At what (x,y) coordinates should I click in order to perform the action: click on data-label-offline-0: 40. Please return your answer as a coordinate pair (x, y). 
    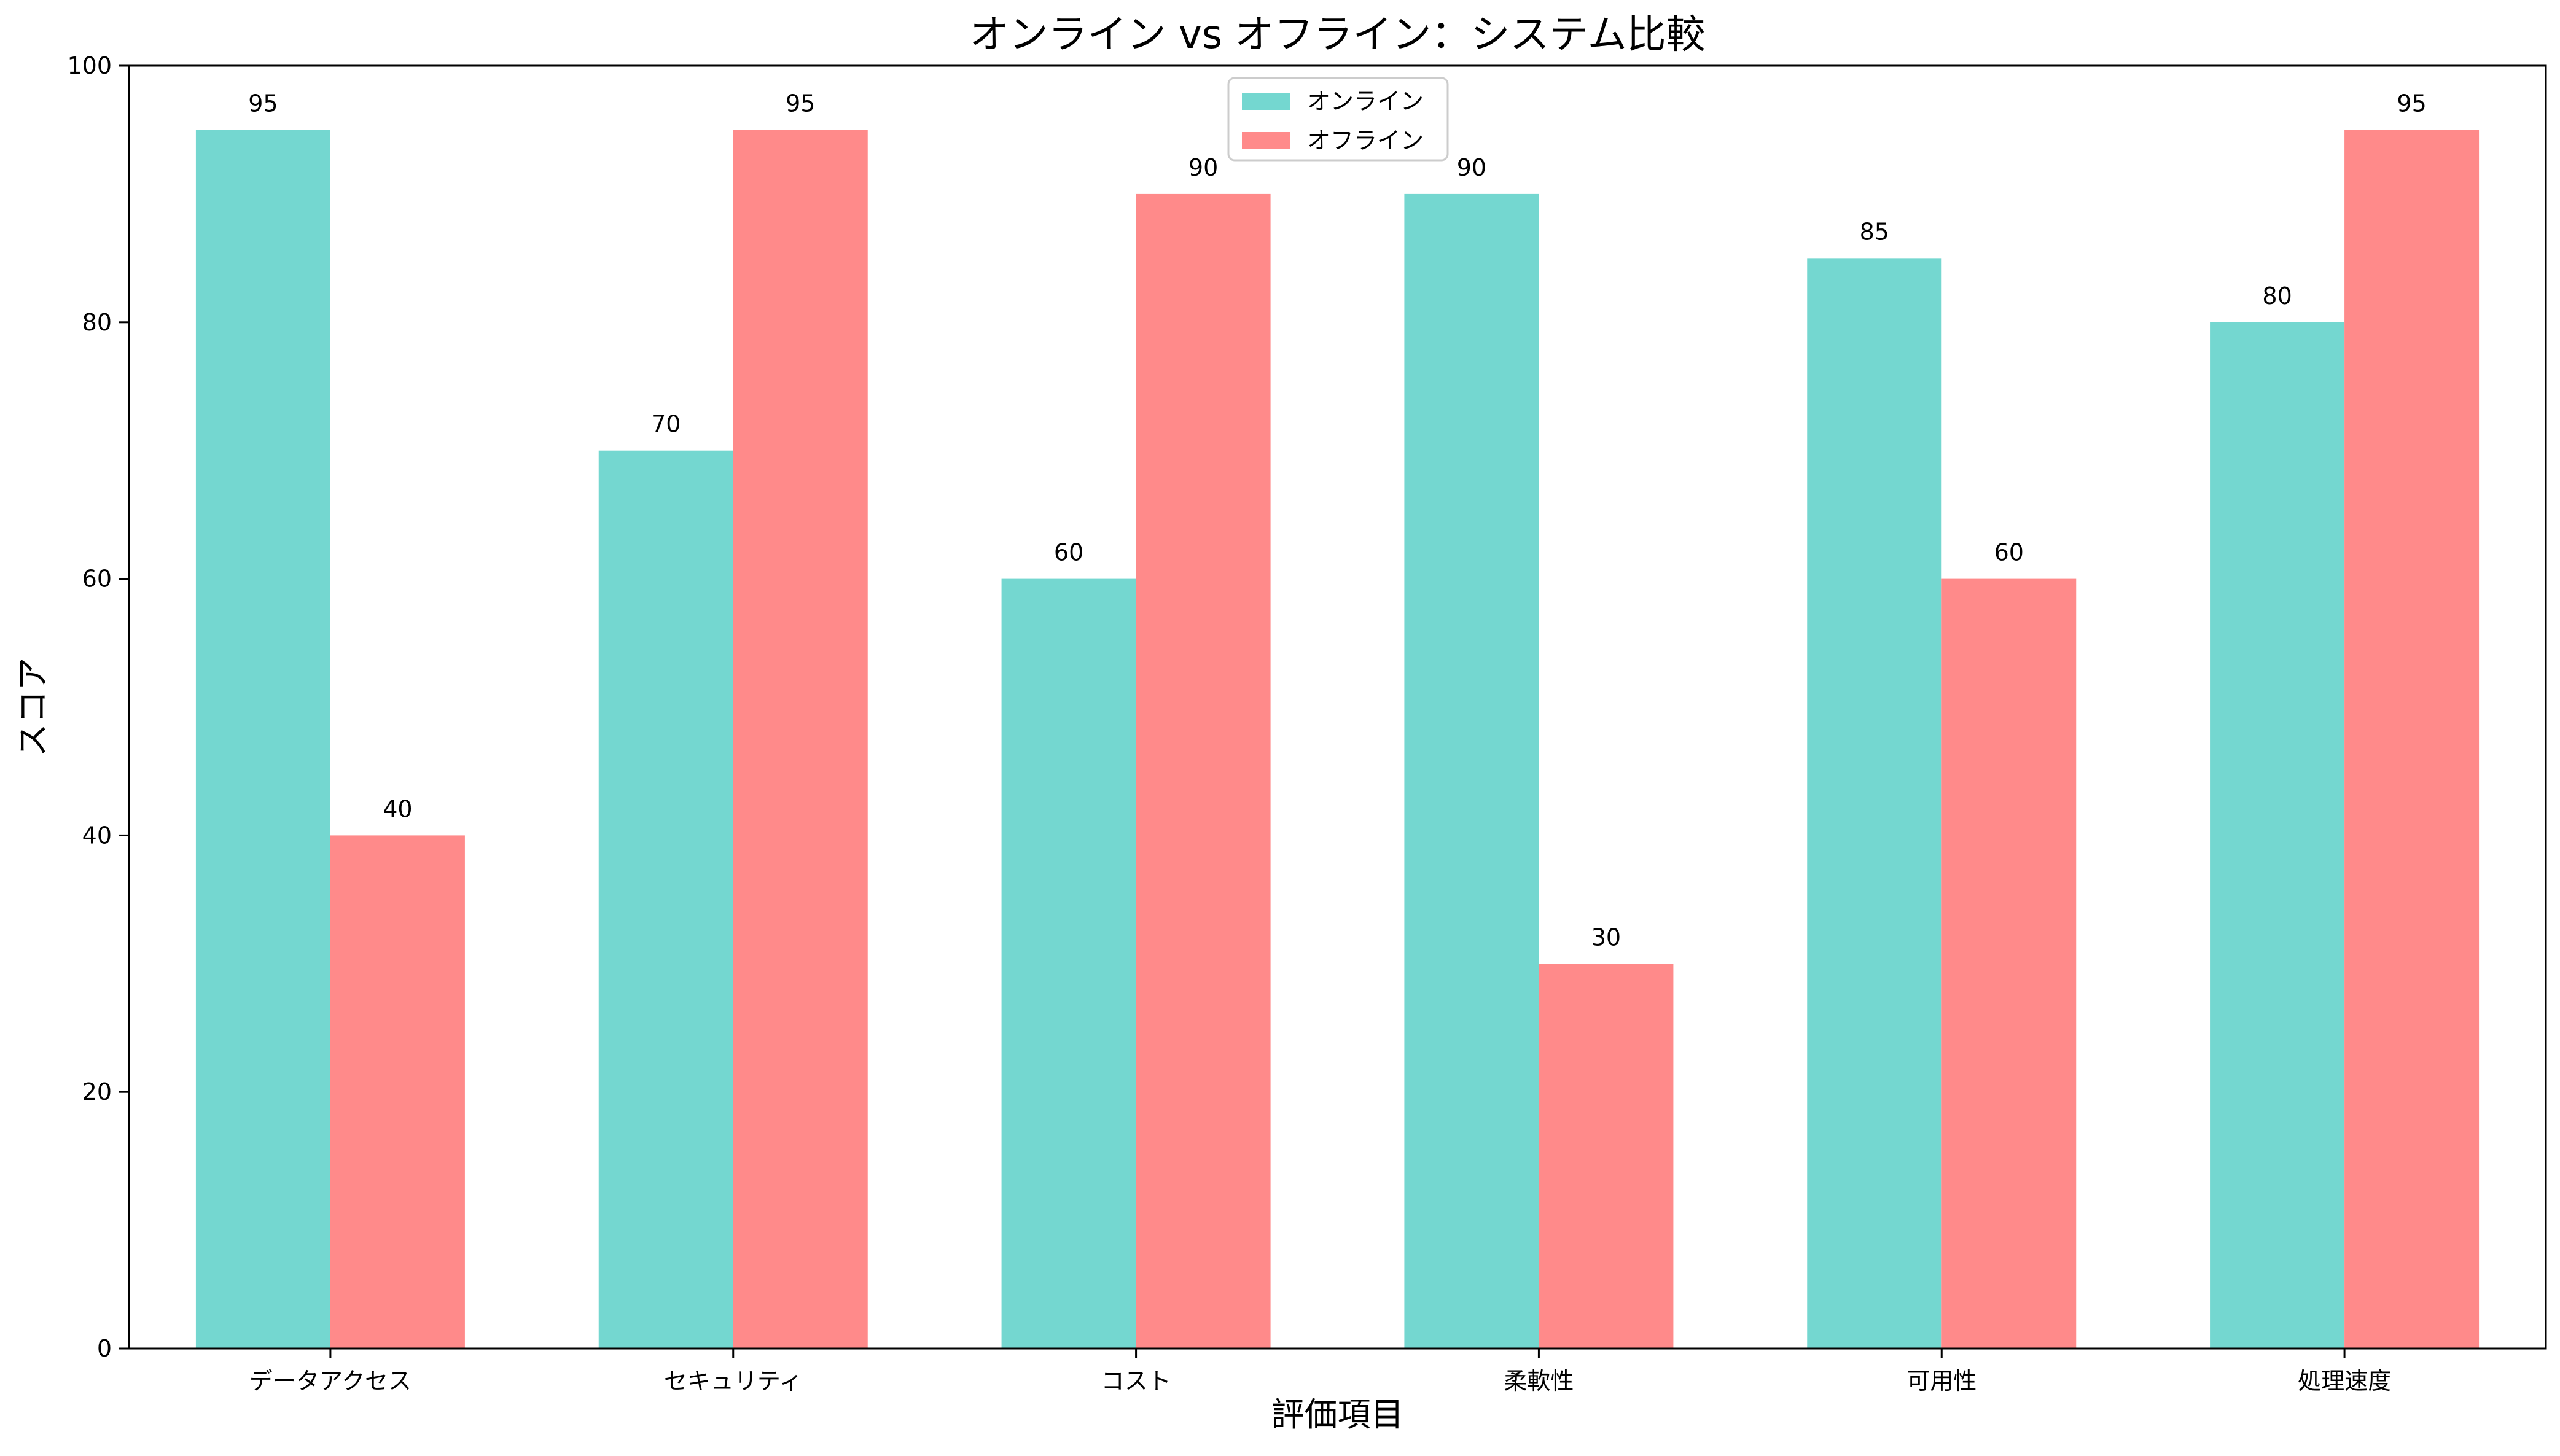
    Looking at the image, I should click on (397, 808).